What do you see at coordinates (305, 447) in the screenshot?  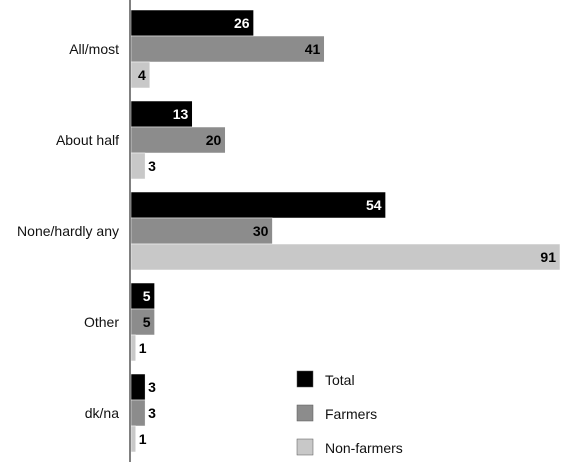 I see `legend-swatch-non-farmers` at bounding box center [305, 447].